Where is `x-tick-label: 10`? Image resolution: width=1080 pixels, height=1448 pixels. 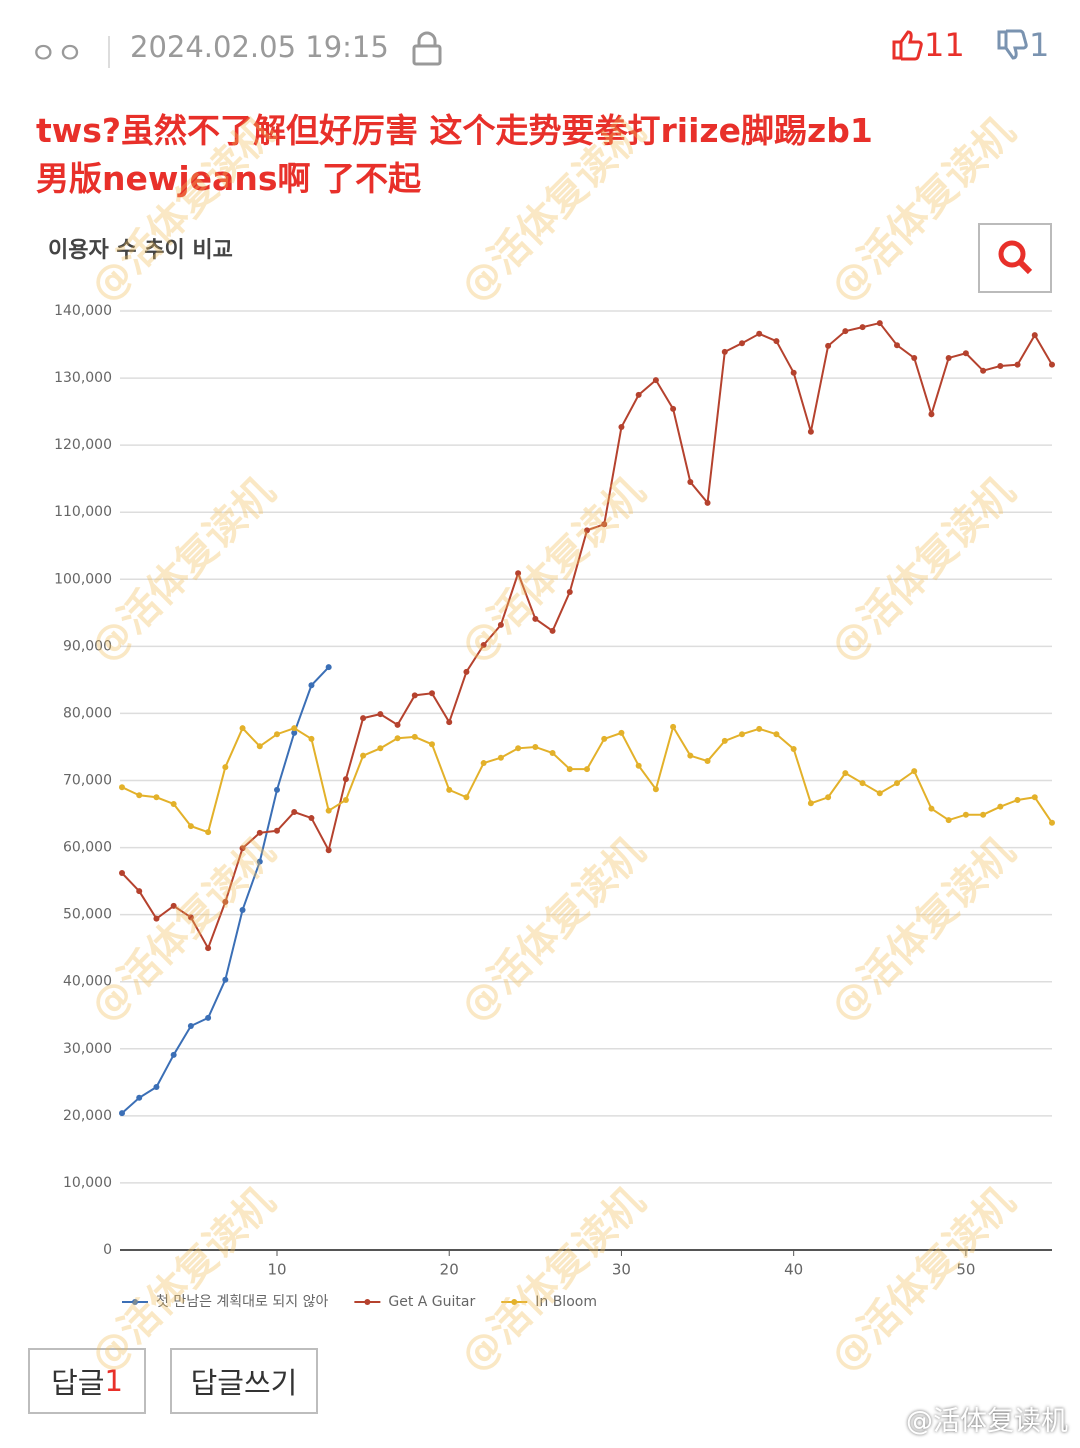 x-tick-label: 10 is located at coordinates (276, 1270).